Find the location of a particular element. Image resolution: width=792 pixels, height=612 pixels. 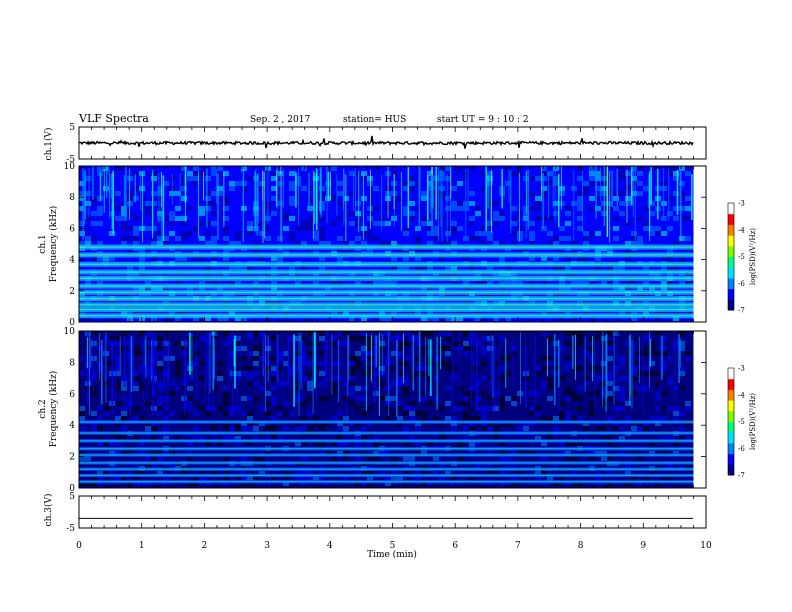

ch1-spectrogram-ylabel: ch.1 Frequency (kHz) is located at coordinates (48, 244).